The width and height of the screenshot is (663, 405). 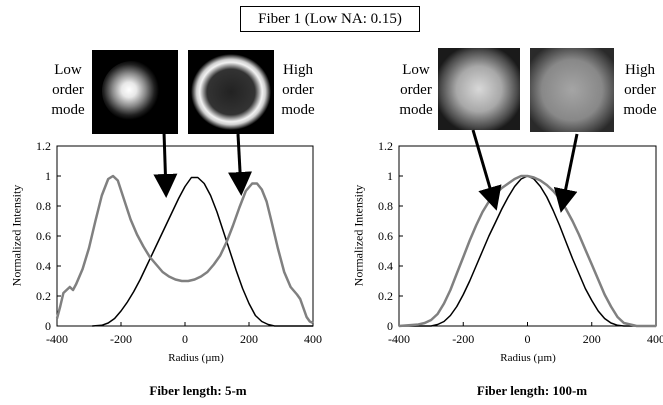 I want to click on panel1-ylabel-wrap: Normalized Intensity, so click(x=17, y=236).